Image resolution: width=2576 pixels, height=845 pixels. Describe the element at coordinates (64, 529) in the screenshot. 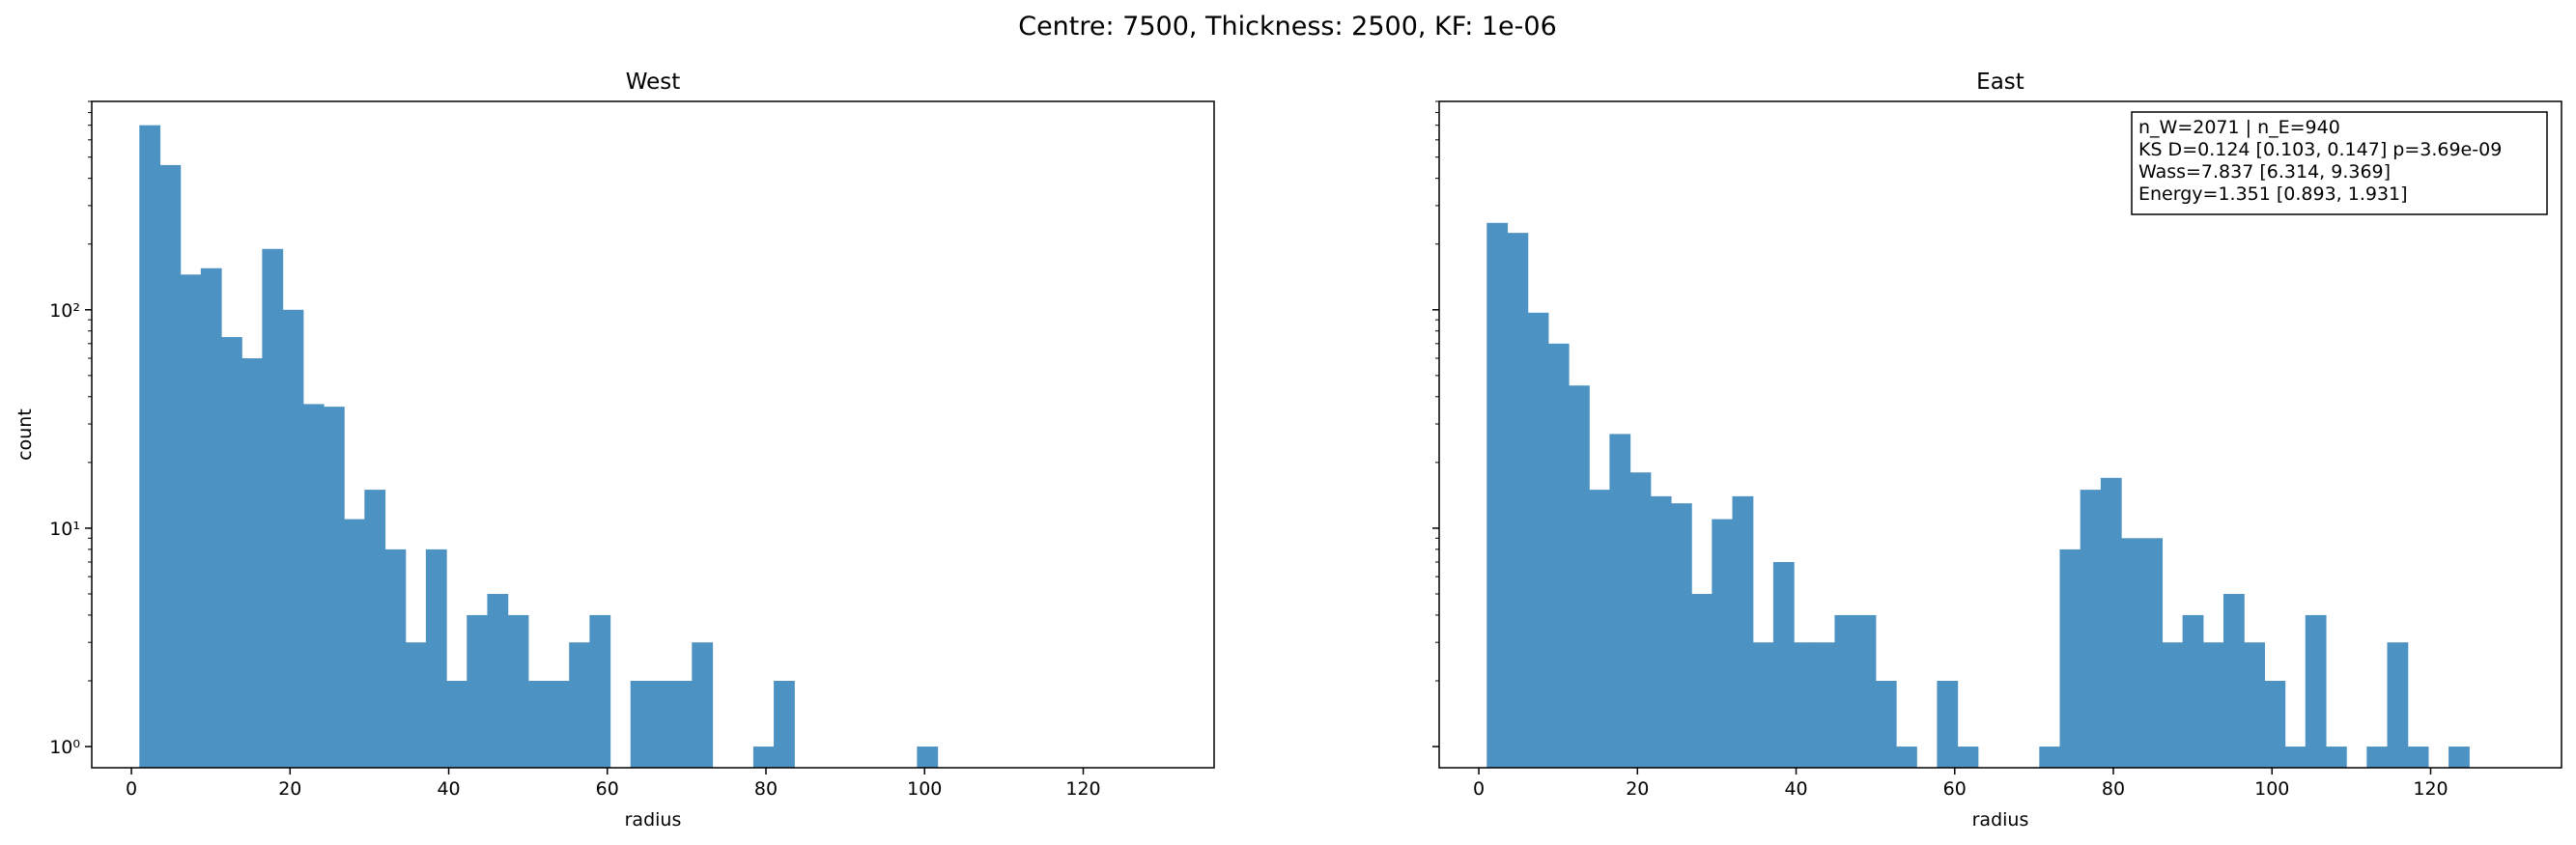

I see `y-tick-label: 10¹` at that location.